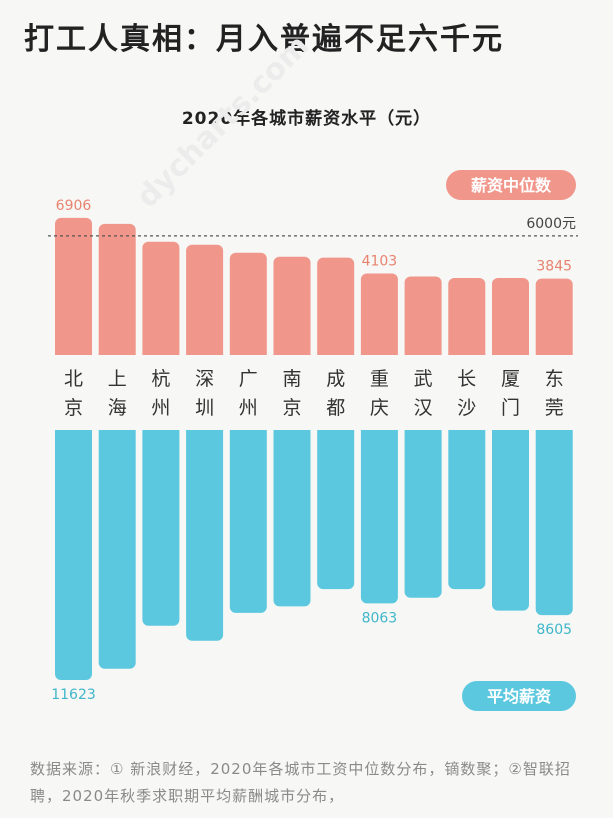 Image resolution: width=613 pixels, height=818 pixels. I want to click on category-label: 圳, so click(204, 408).